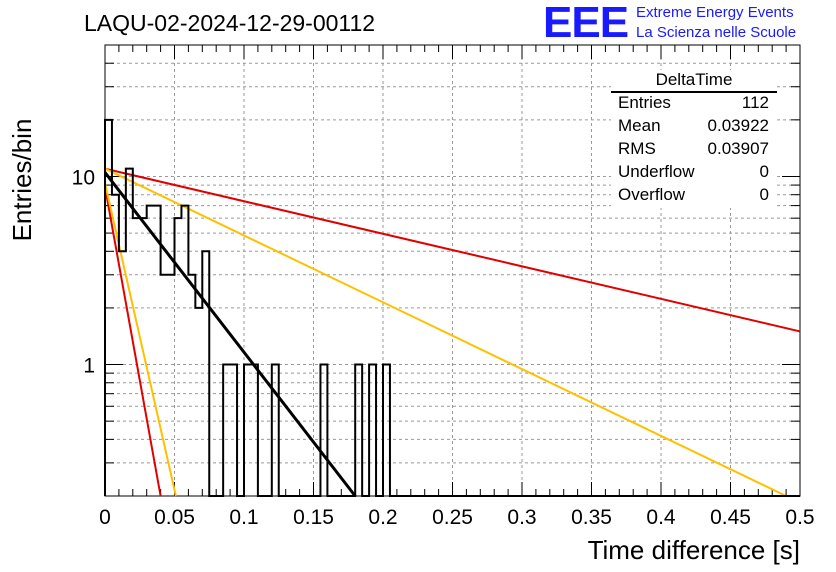 The height and width of the screenshot is (572, 836). Describe the element at coordinates (716, 32) in the screenshot. I see `logo-subtitle-2: La Scienza nelle Scuole` at that location.